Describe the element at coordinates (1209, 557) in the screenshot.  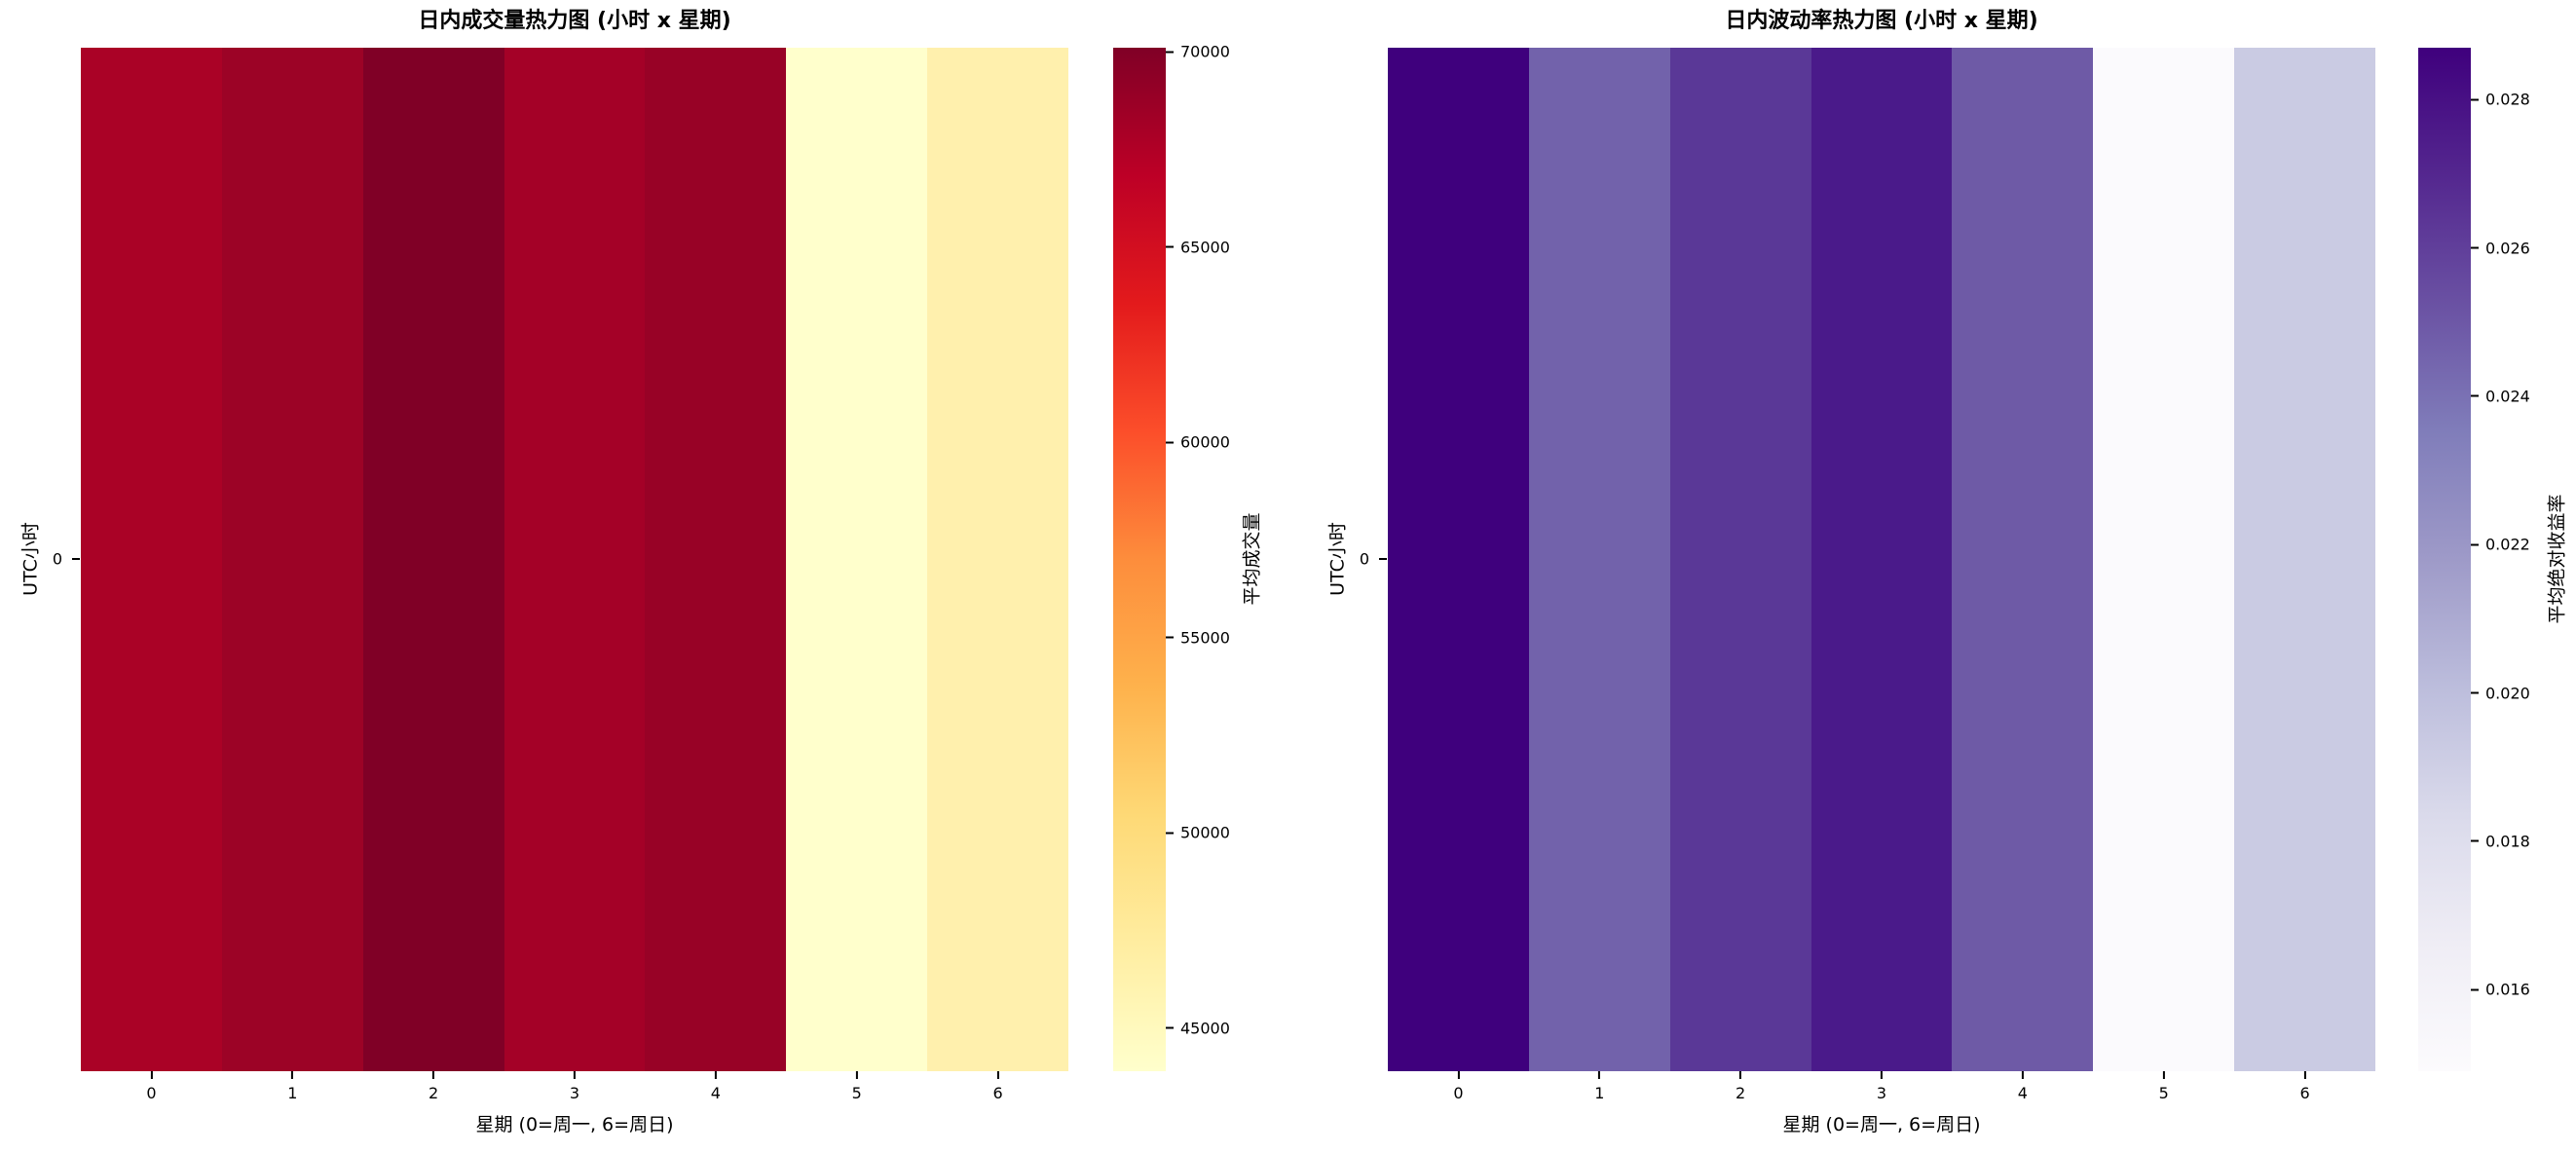
I see `colorbar-ticks: 45000 50000 55000 60000 65000 70000` at that location.